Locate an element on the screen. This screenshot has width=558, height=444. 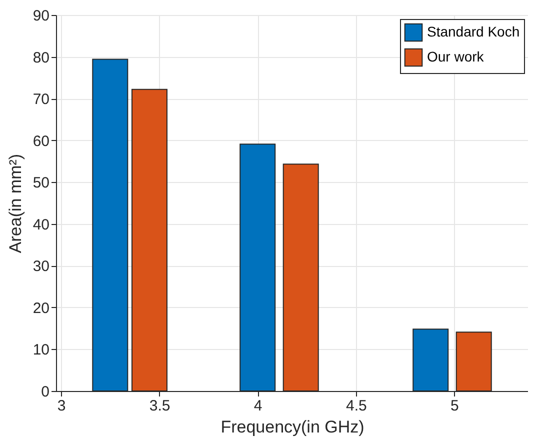
y-tick-label: 10 is located at coordinates (41, 350).